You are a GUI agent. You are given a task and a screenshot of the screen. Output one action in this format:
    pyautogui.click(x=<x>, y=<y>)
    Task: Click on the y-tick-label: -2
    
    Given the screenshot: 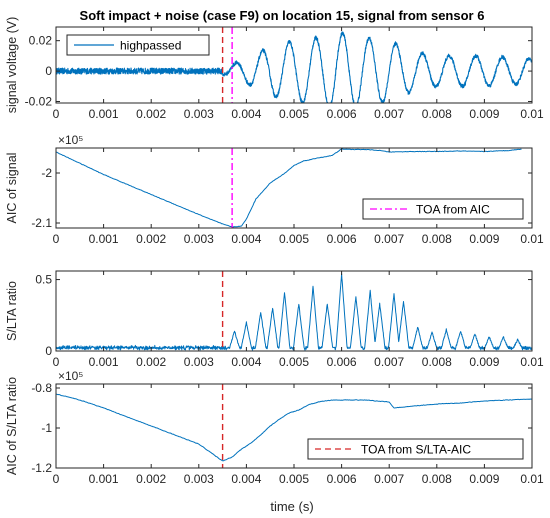 What is the action you would take?
    pyautogui.click(x=46, y=173)
    